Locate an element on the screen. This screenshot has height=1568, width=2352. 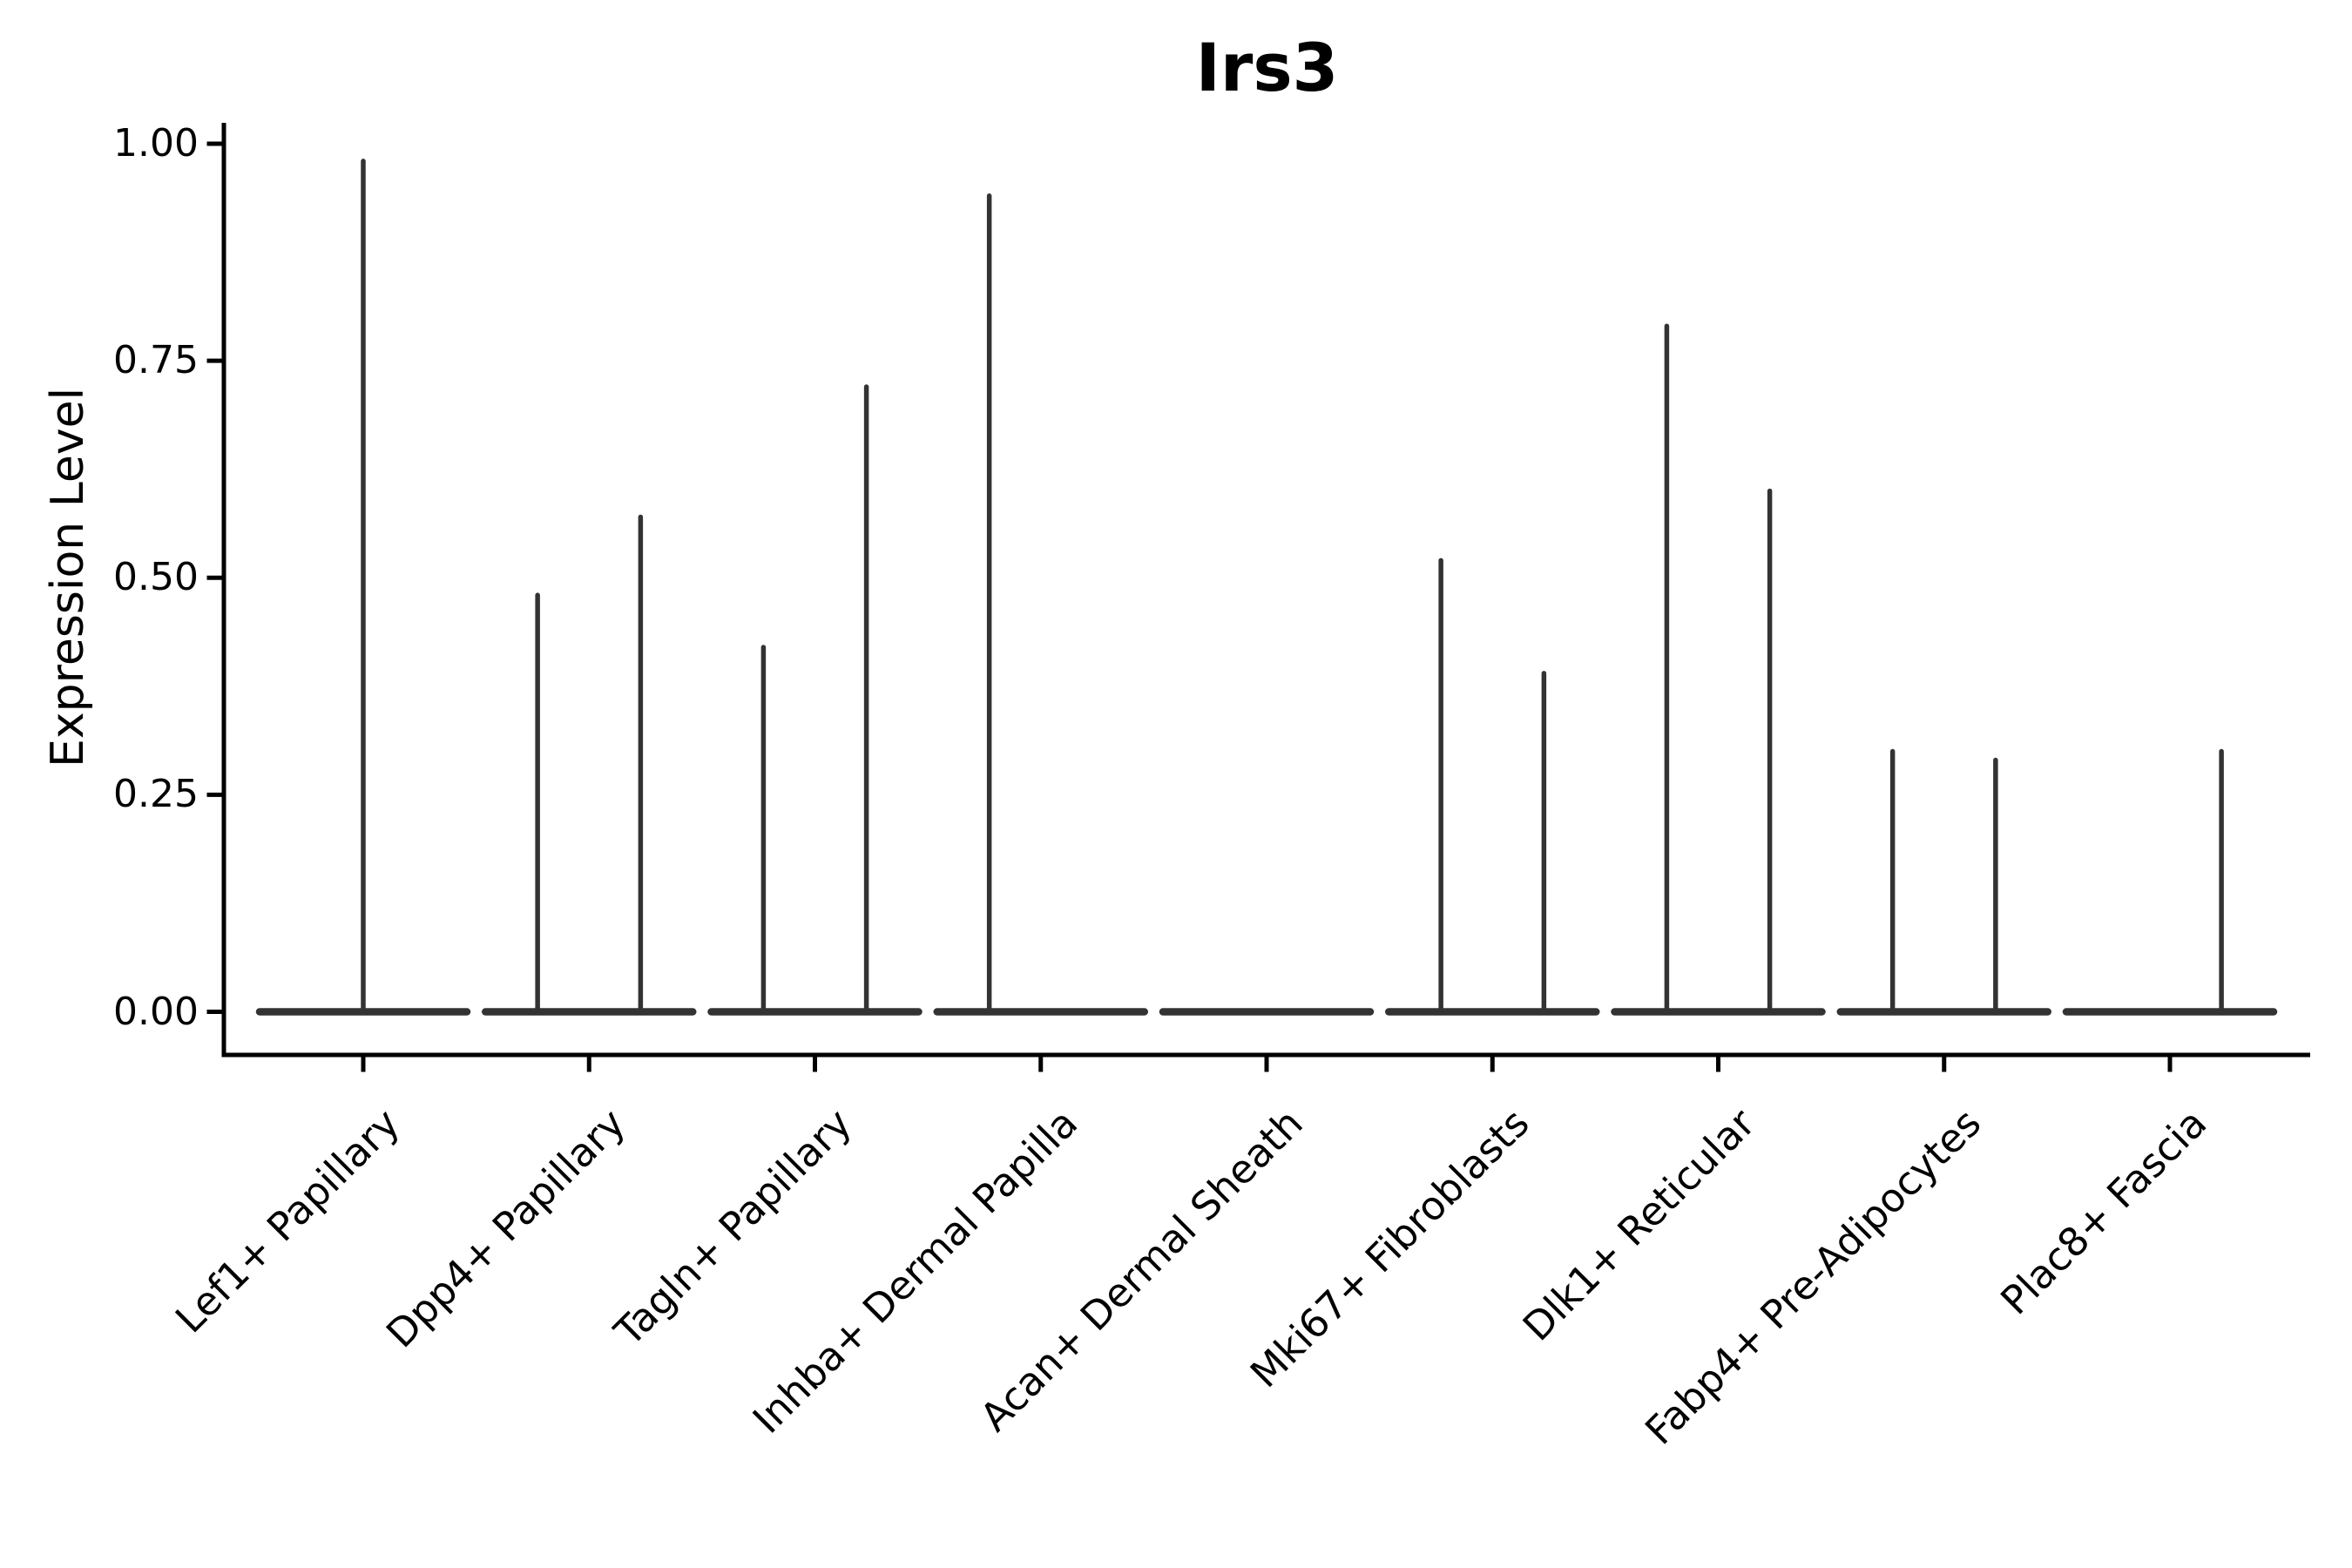
y-tick-label: 0.25 is located at coordinates (156, 795).